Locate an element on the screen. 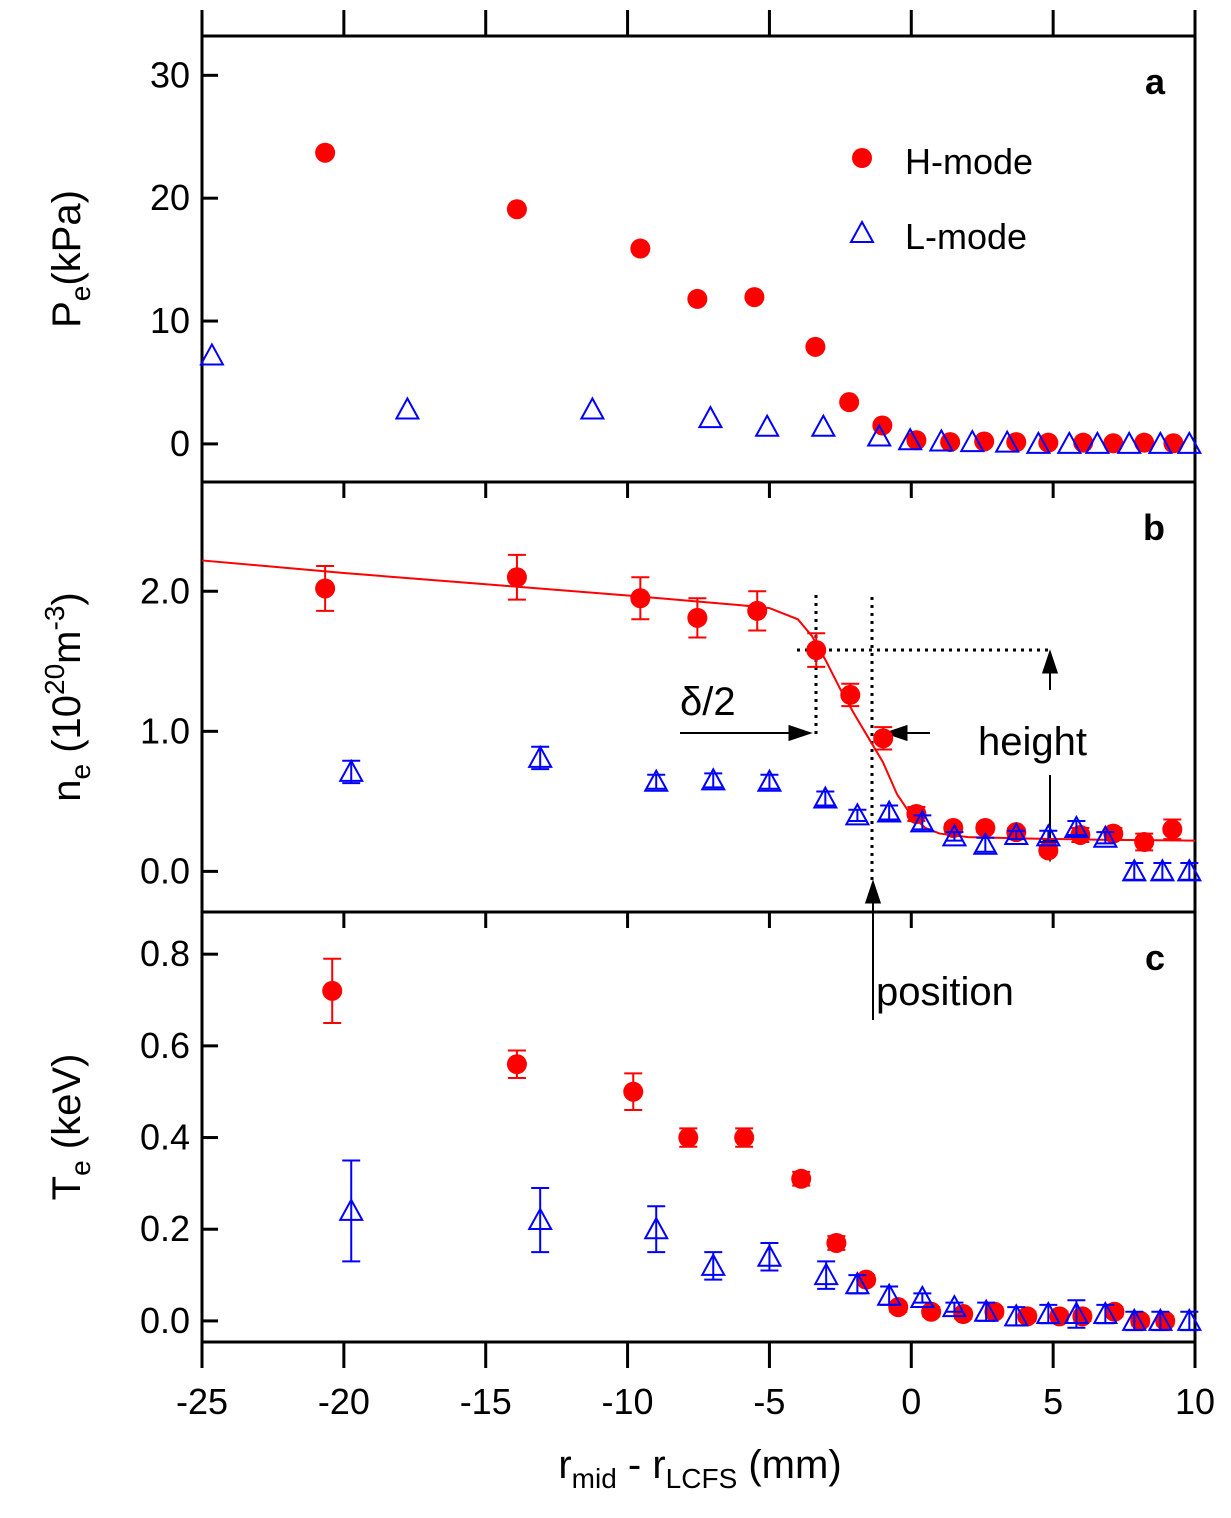 This screenshot has width=1231, height=1518. y-tick-label: 0.6 is located at coordinates (165, 1045).